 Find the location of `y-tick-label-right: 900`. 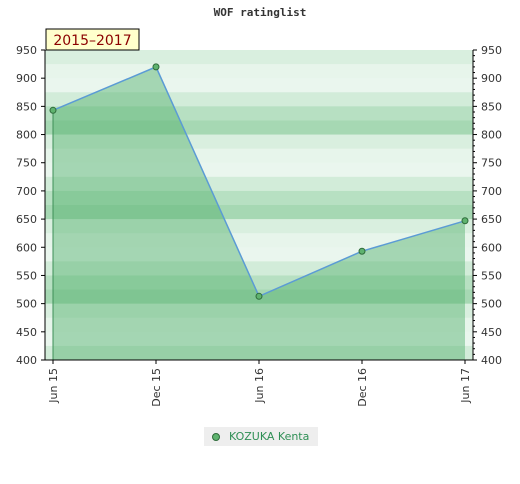

y-tick-label-right: 900 is located at coordinates (491, 78).